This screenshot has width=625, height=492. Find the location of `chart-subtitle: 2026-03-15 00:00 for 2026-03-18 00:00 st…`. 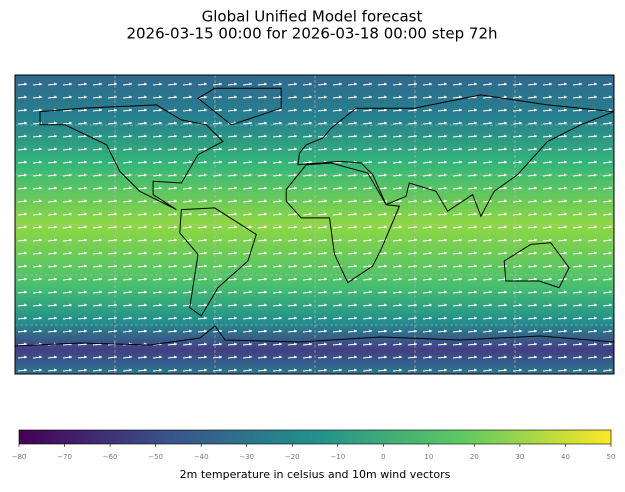

chart-subtitle: 2026-03-15 00:00 for 2026-03-18 00:00 st… is located at coordinates (311, 34).